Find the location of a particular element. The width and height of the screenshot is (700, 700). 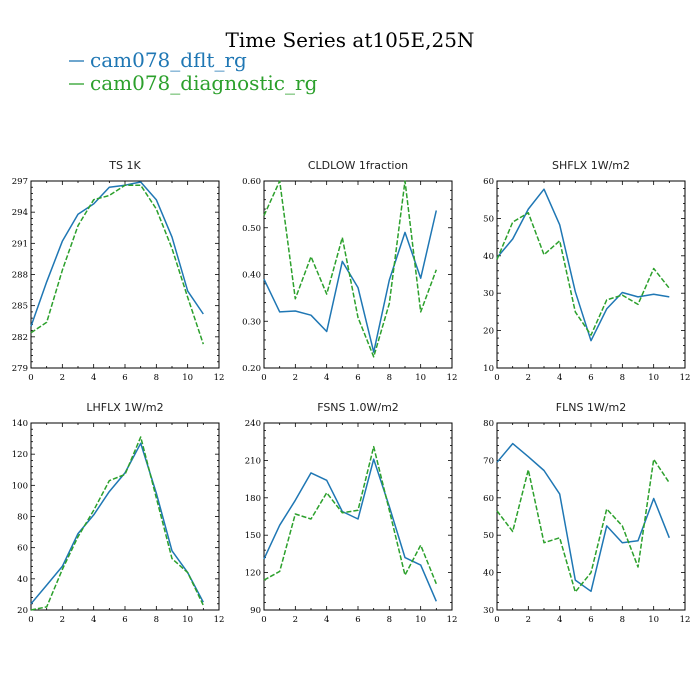

y-tick-label: 140 is located at coordinates (20, 424).